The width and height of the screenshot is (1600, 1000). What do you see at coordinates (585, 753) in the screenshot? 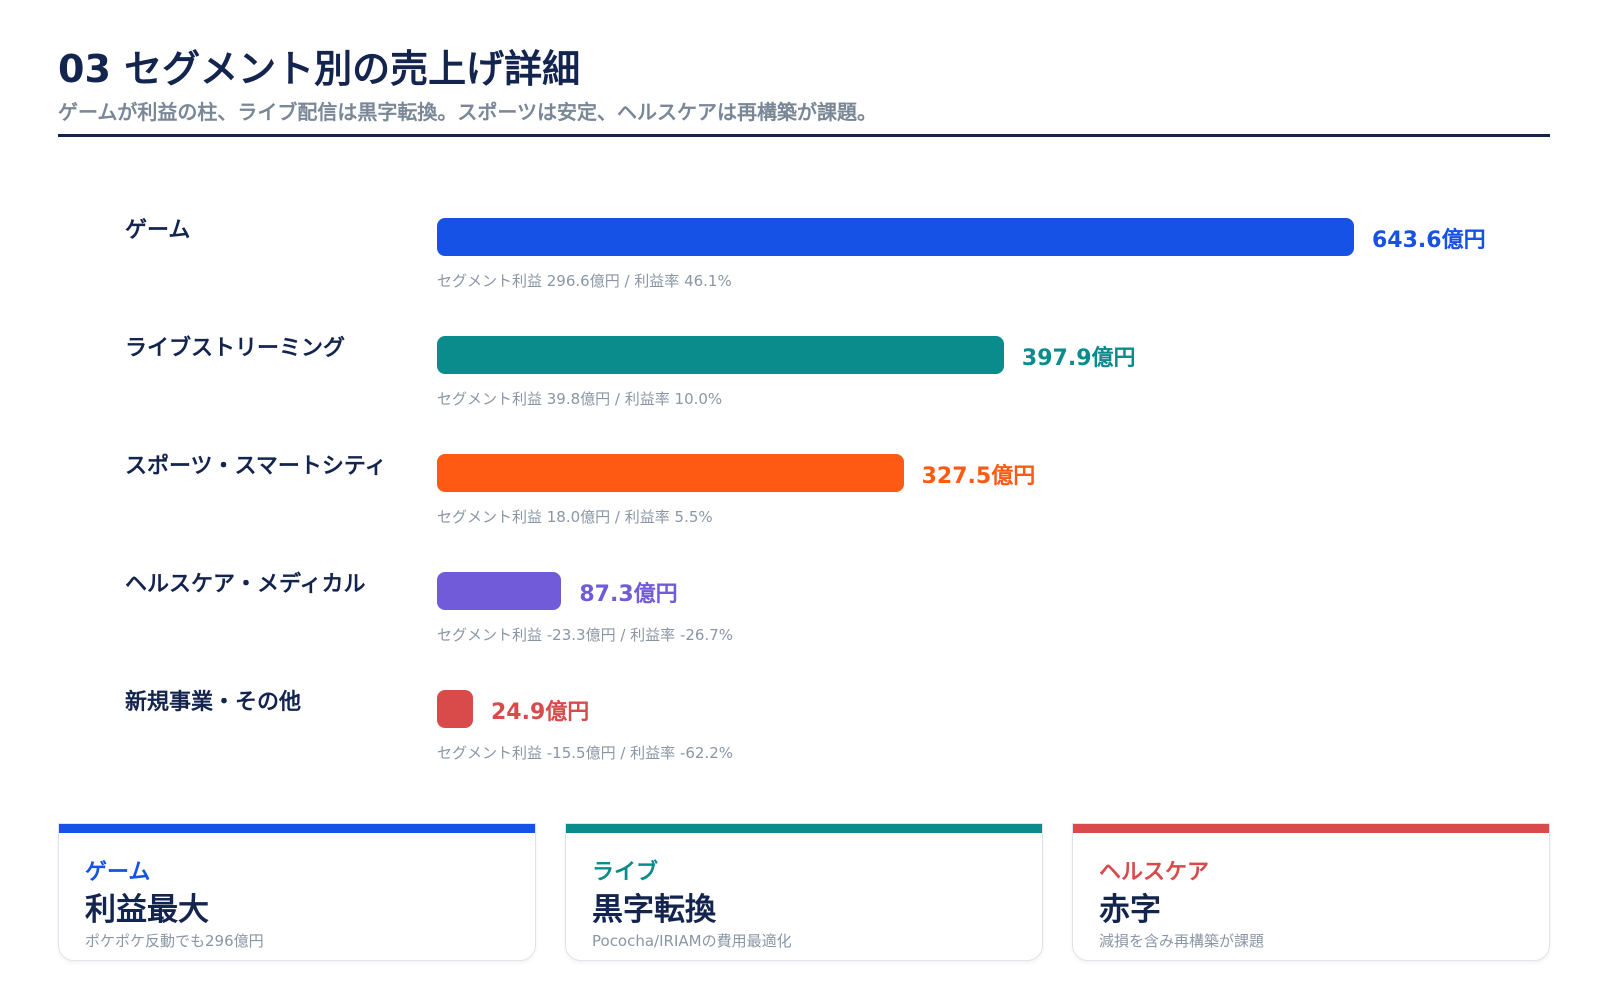
I see `segment-profit-label: セグメント利益 -15.5億円 / 利益率 -62.2%` at bounding box center [585, 753].